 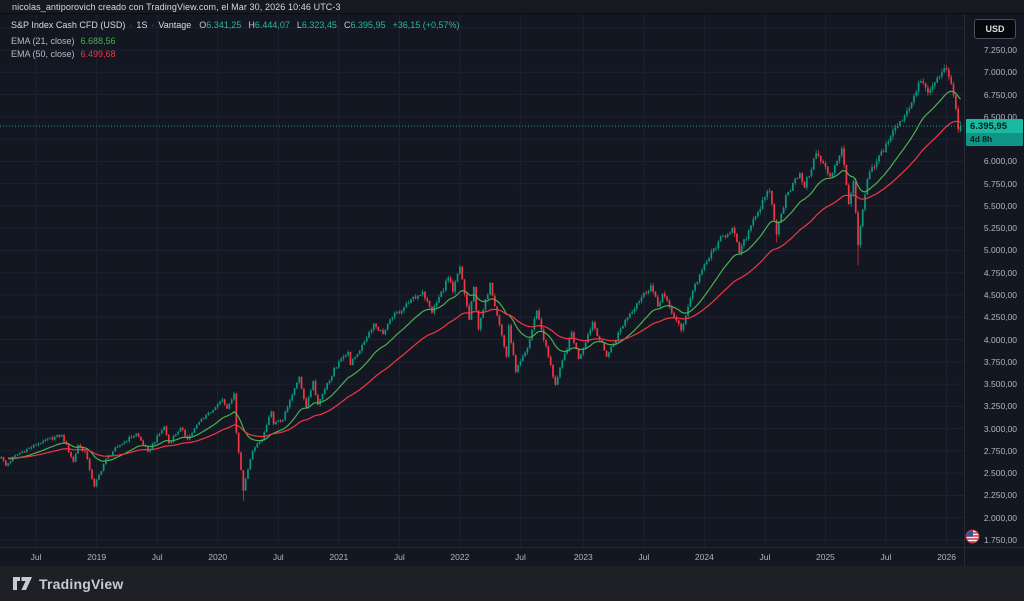 I want to click on time-axis-label: 2023, so click(x=583, y=557).